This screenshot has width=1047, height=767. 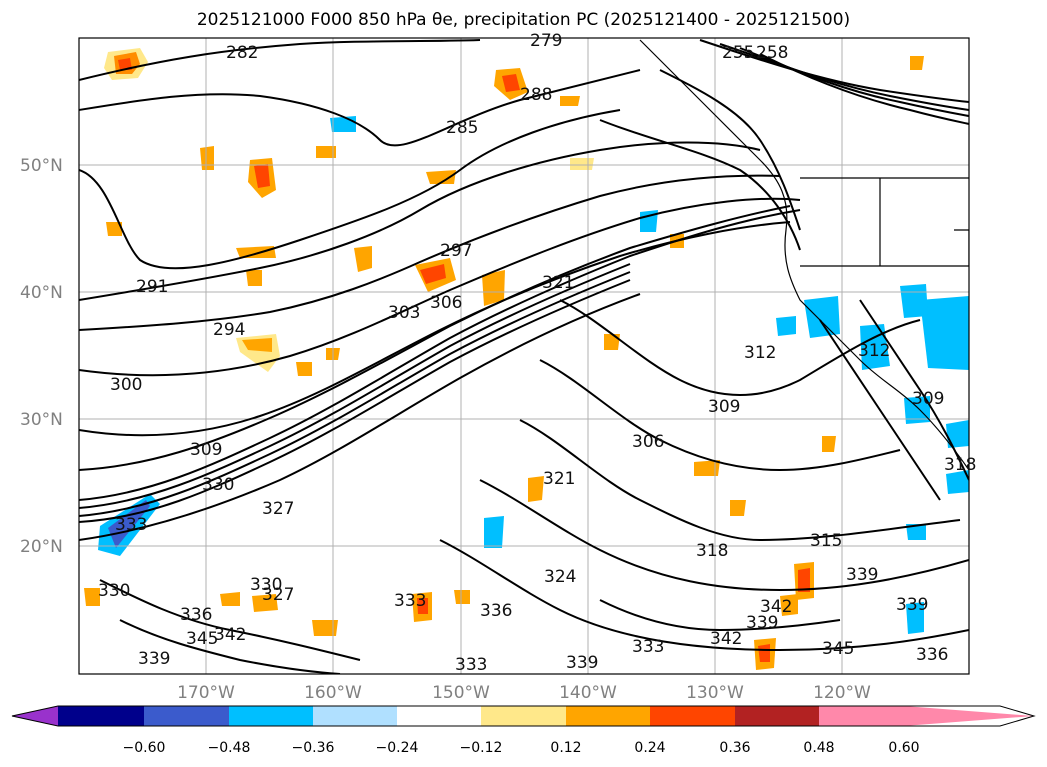 I want to click on longitude-labels: 170°W 160°W 150°W 140°W 130°W 120°W, so click(x=524, y=693).